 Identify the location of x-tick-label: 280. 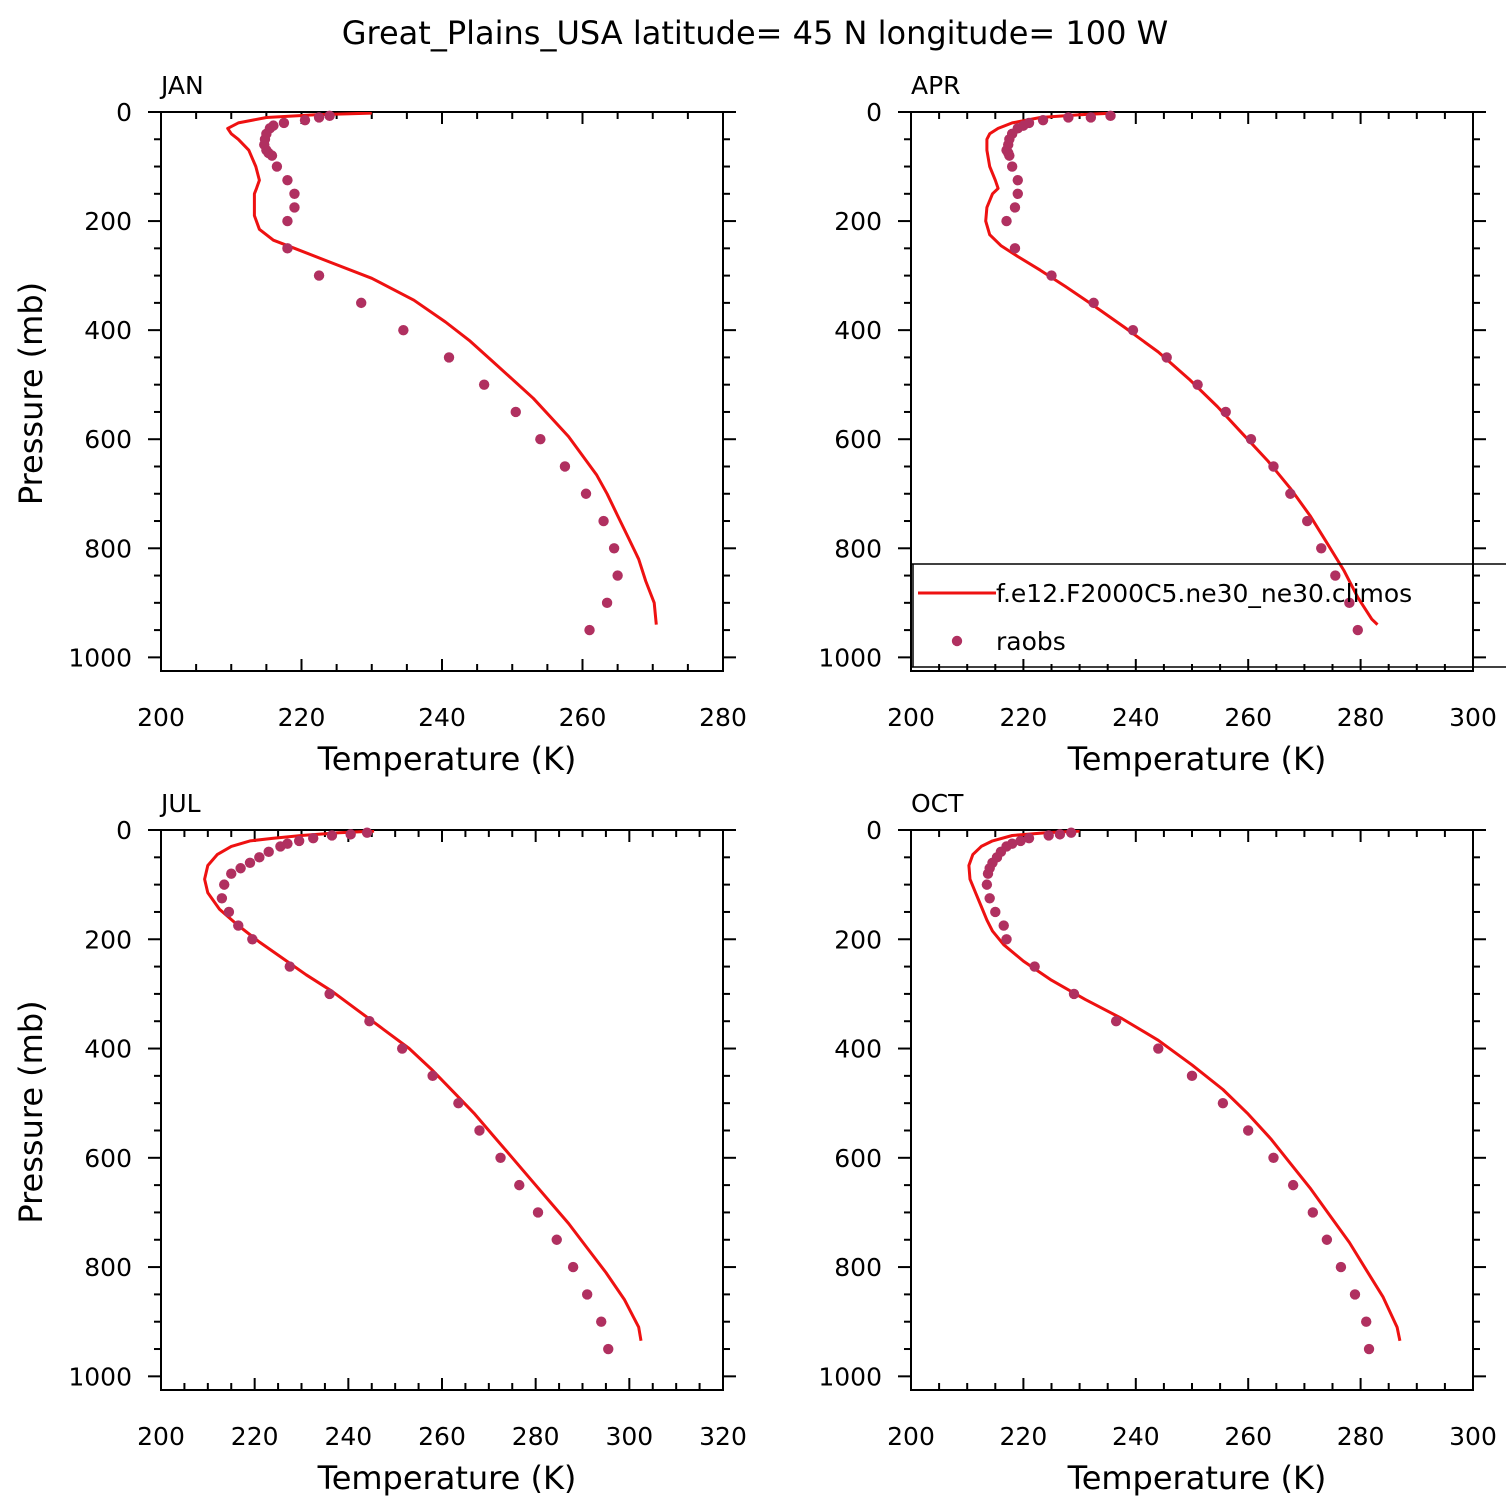
(536, 1436).